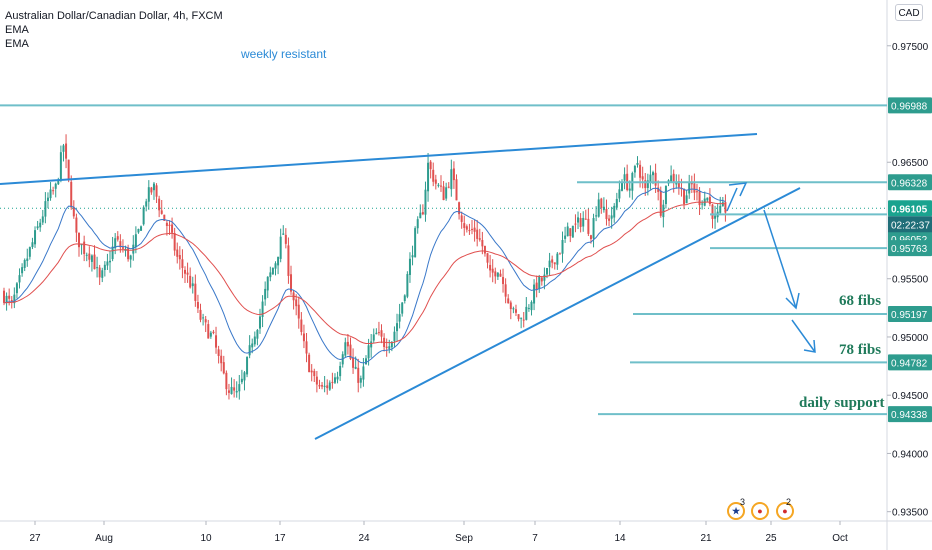 The width and height of the screenshot is (932, 550). What do you see at coordinates (840, 538) in the screenshot?
I see `time-tick-label-10: Oct` at bounding box center [840, 538].